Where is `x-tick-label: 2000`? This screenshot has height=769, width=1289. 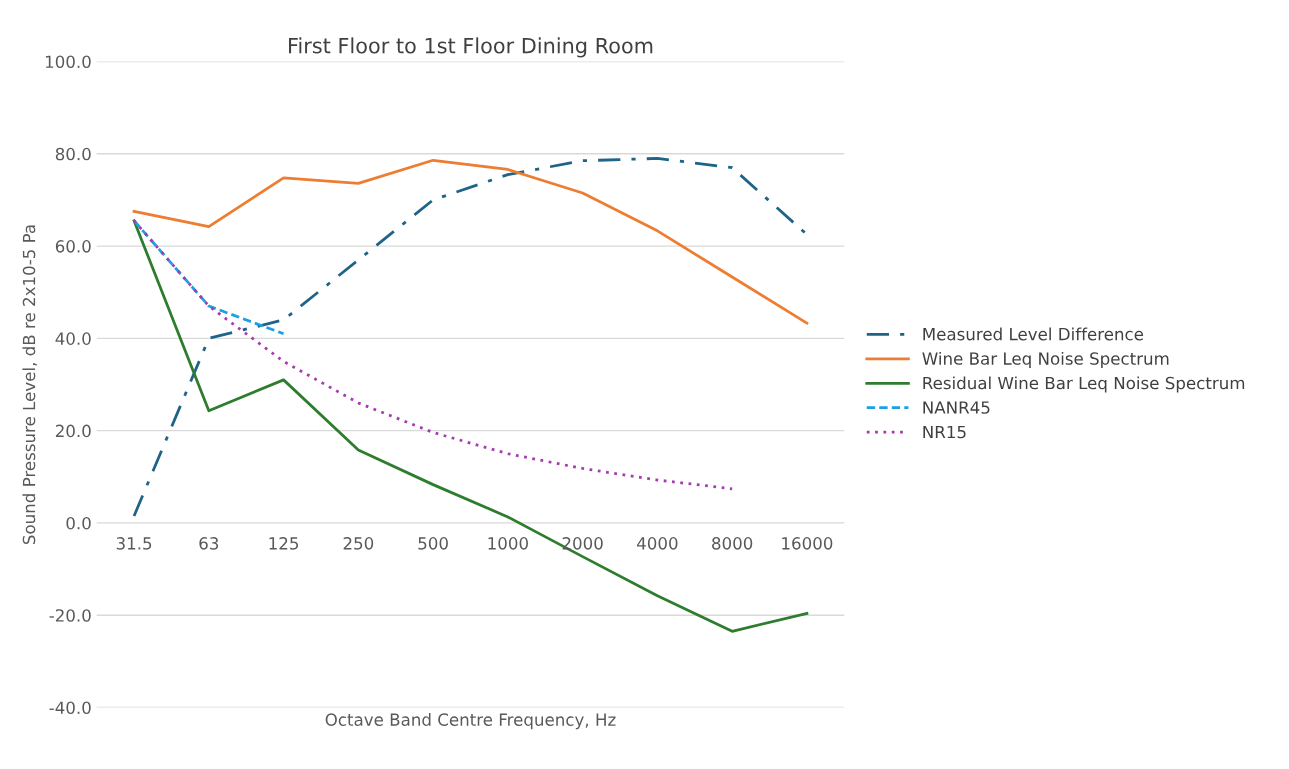
x-tick-label: 2000 is located at coordinates (582, 543).